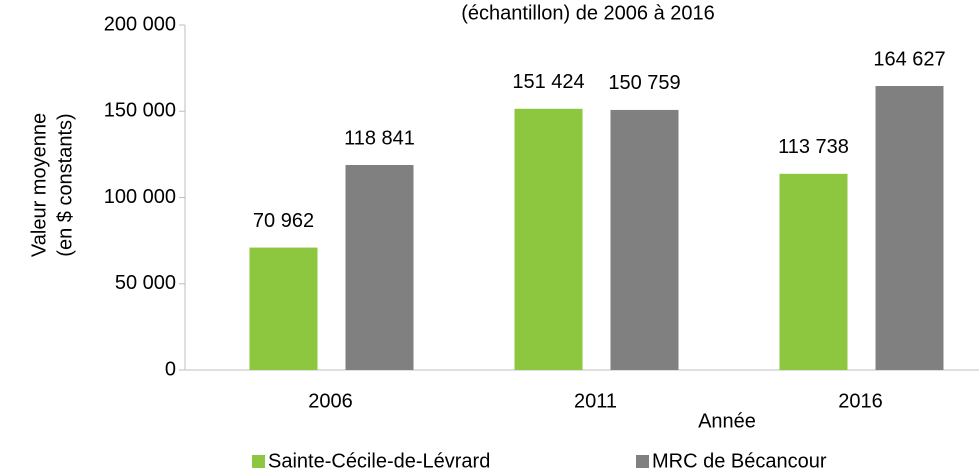 Image resolution: width=979 pixels, height=472 pixels. What do you see at coordinates (65, 184) in the screenshot?
I see `y-axis-label: (en $ constants)` at bounding box center [65, 184].